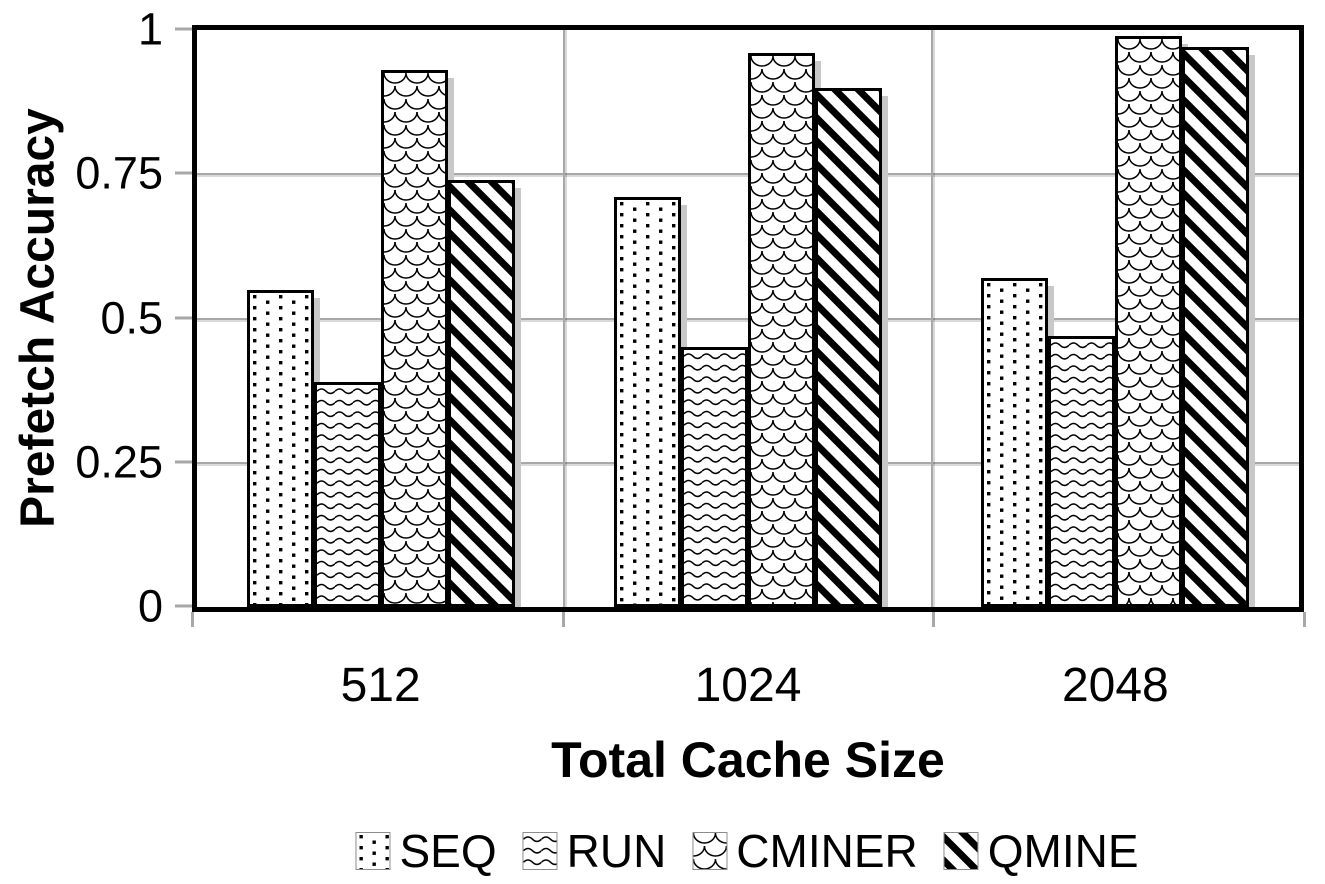 The width and height of the screenshot is (1325, 884). I want to click on legend-label-qmine: QMINE, so click(1063, 851).